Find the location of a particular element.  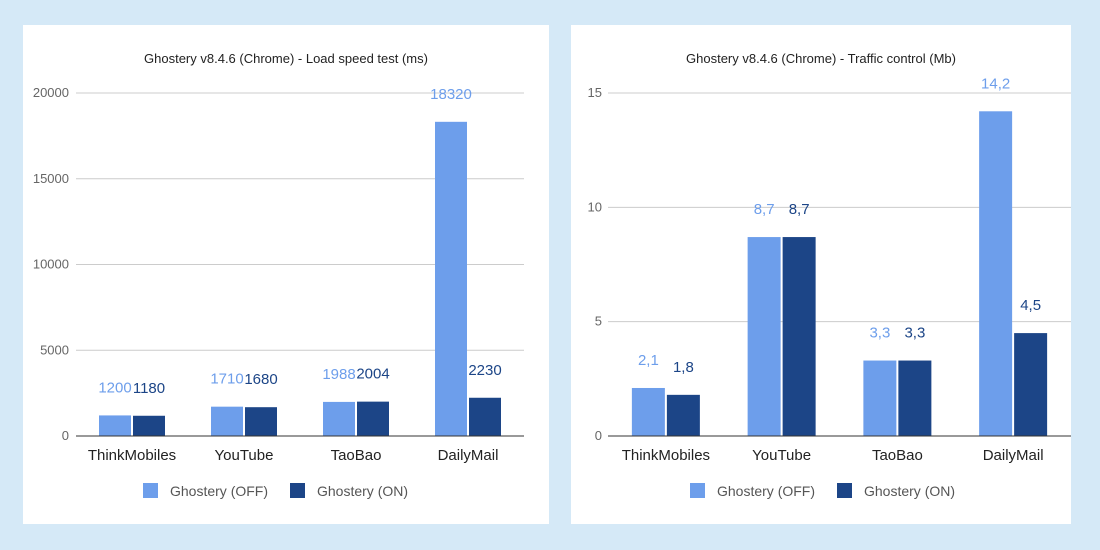

y-tick-label: 5000 is located at coordinates (54, 349).